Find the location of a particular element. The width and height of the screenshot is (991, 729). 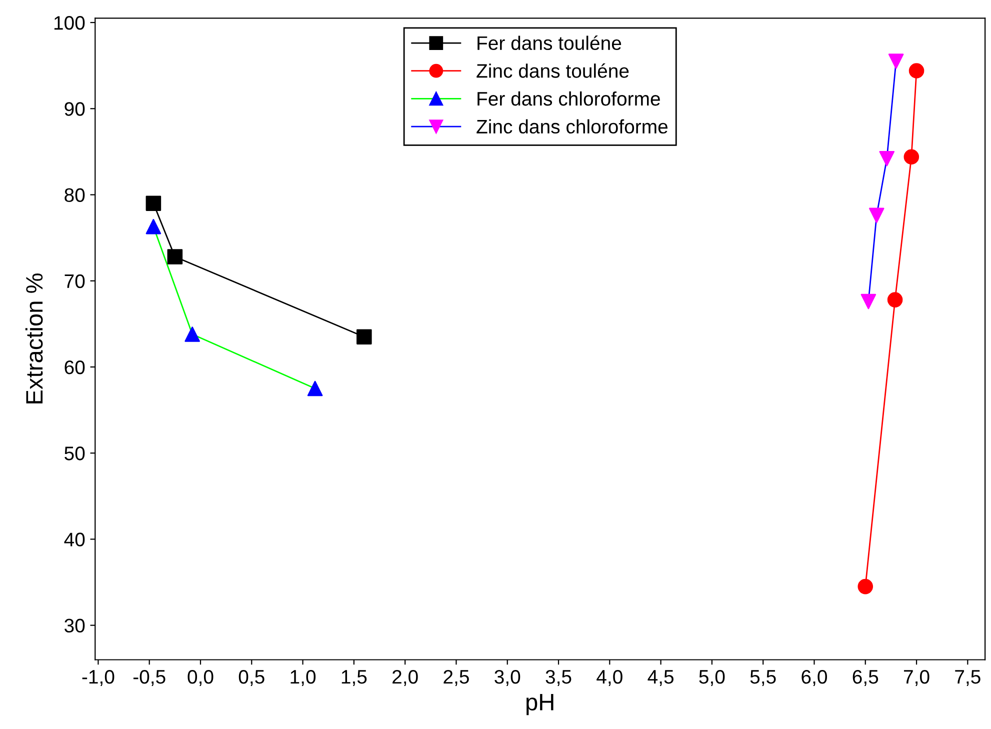

x-tick-label: -0,5 is located at coordinates (149, 678).